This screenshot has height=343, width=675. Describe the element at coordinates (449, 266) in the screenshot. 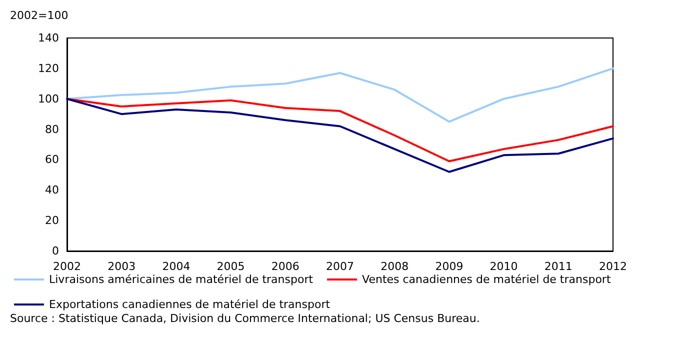

I see `x-tick-label: 2009` at that location.